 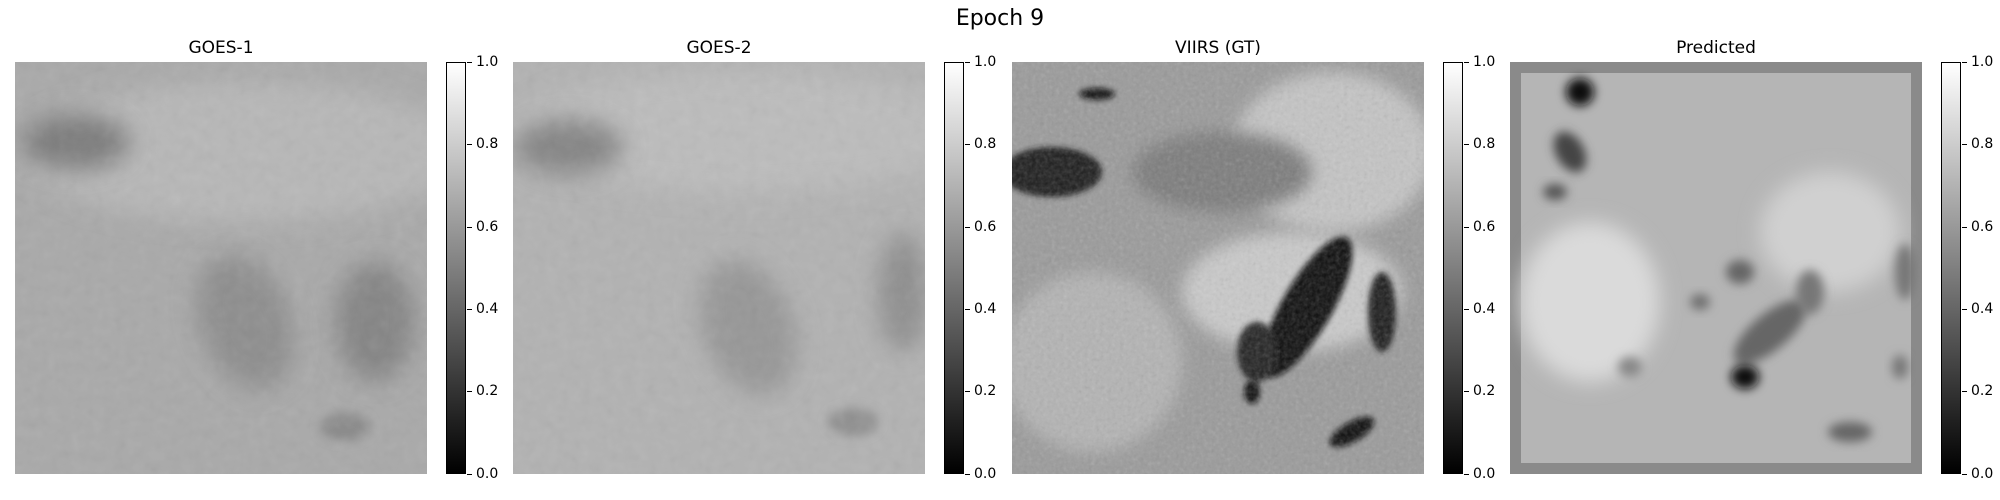 I want to click on viirs-colorbar-ticks: 0.0 0.2 0.4 0.6 0.8 1.0, so click(x=1494, y=268).